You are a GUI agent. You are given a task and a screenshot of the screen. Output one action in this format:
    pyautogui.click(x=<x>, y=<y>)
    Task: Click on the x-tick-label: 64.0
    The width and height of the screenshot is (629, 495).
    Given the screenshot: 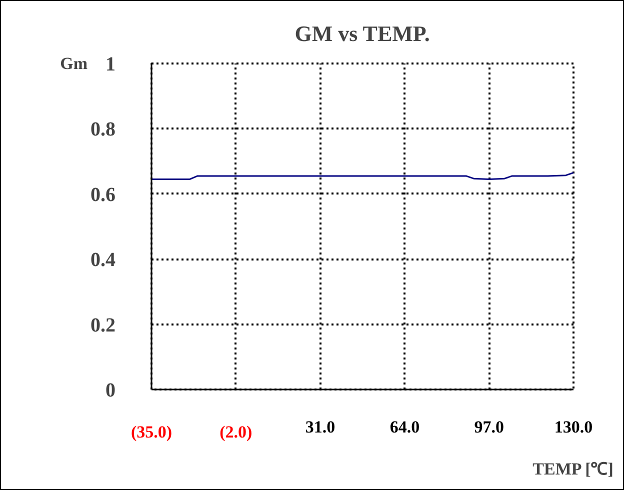 What is the action you would take?
    pyautogui.click(x=405, y=427)
    